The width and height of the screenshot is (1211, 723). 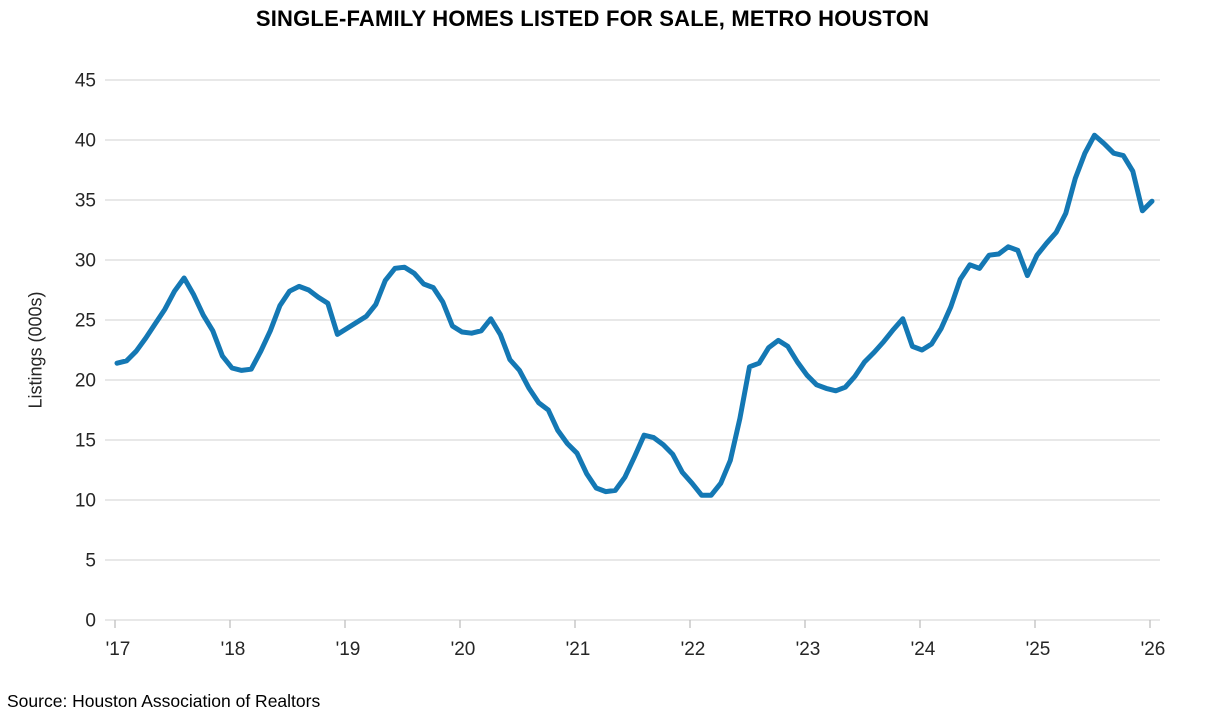 What do you see at coordinates (85, 141) in the screenshot?
I see `y-tick-label-40: 40` at bounding box center [85, 141].